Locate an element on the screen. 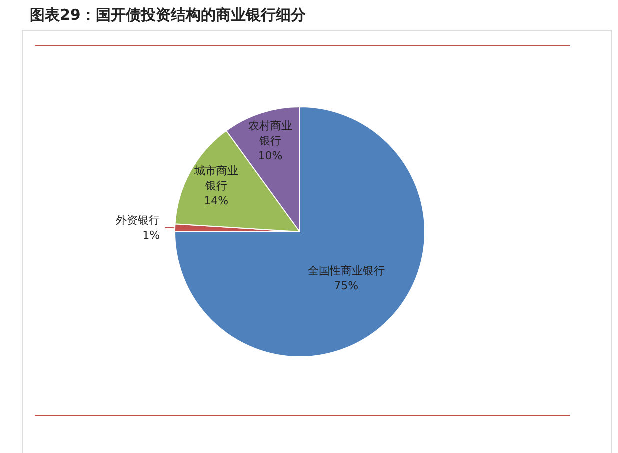  slice-label: 城市商业银行 is located at coordinates (215, 178).